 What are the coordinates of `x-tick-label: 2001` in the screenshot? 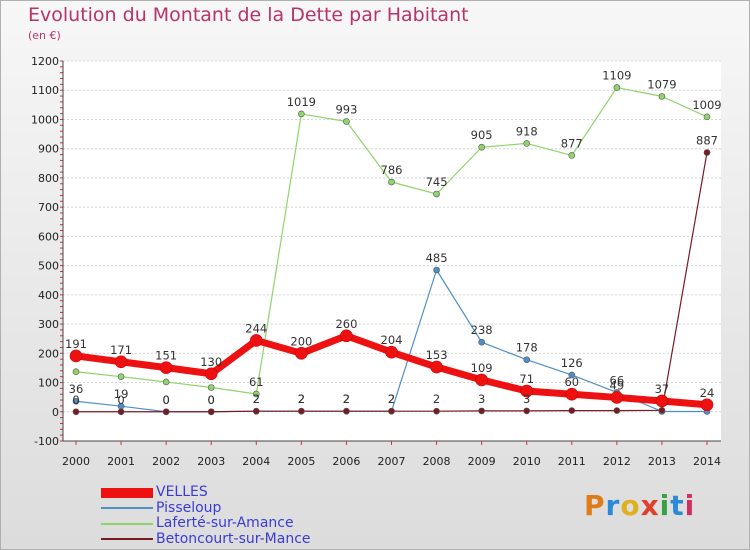 It's located at (121, 461).